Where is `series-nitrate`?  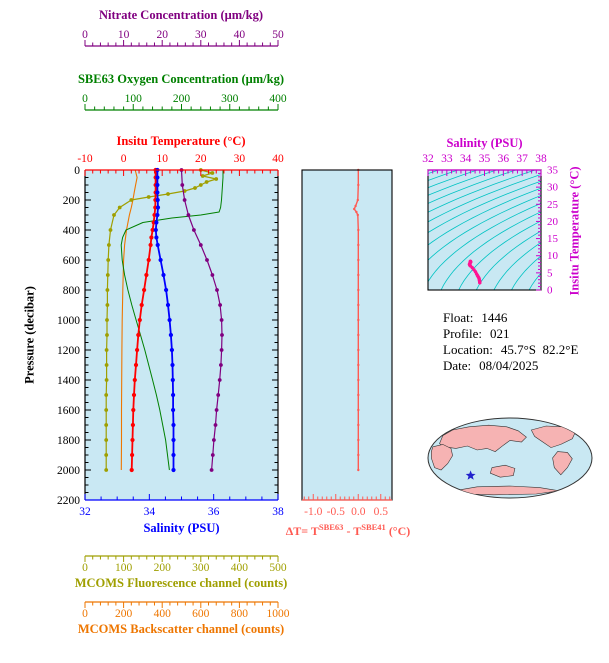 series-nitrate is located at coordinates (201, 320).